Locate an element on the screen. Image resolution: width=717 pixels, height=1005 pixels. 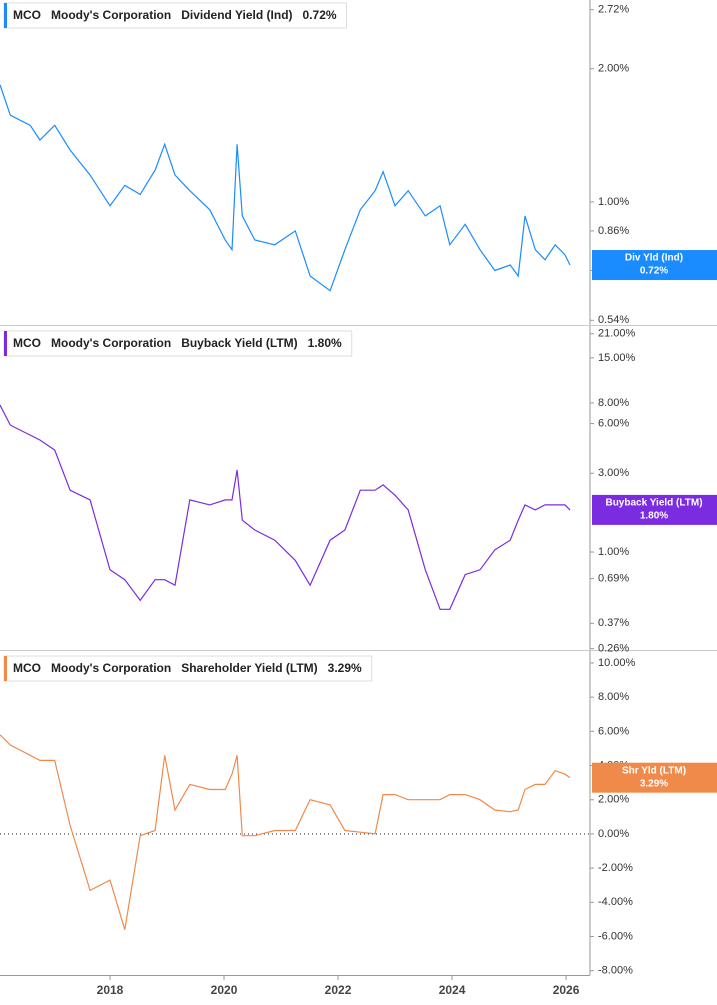
legend-latest-label: 0.72% is located at coordinates (320, 15).